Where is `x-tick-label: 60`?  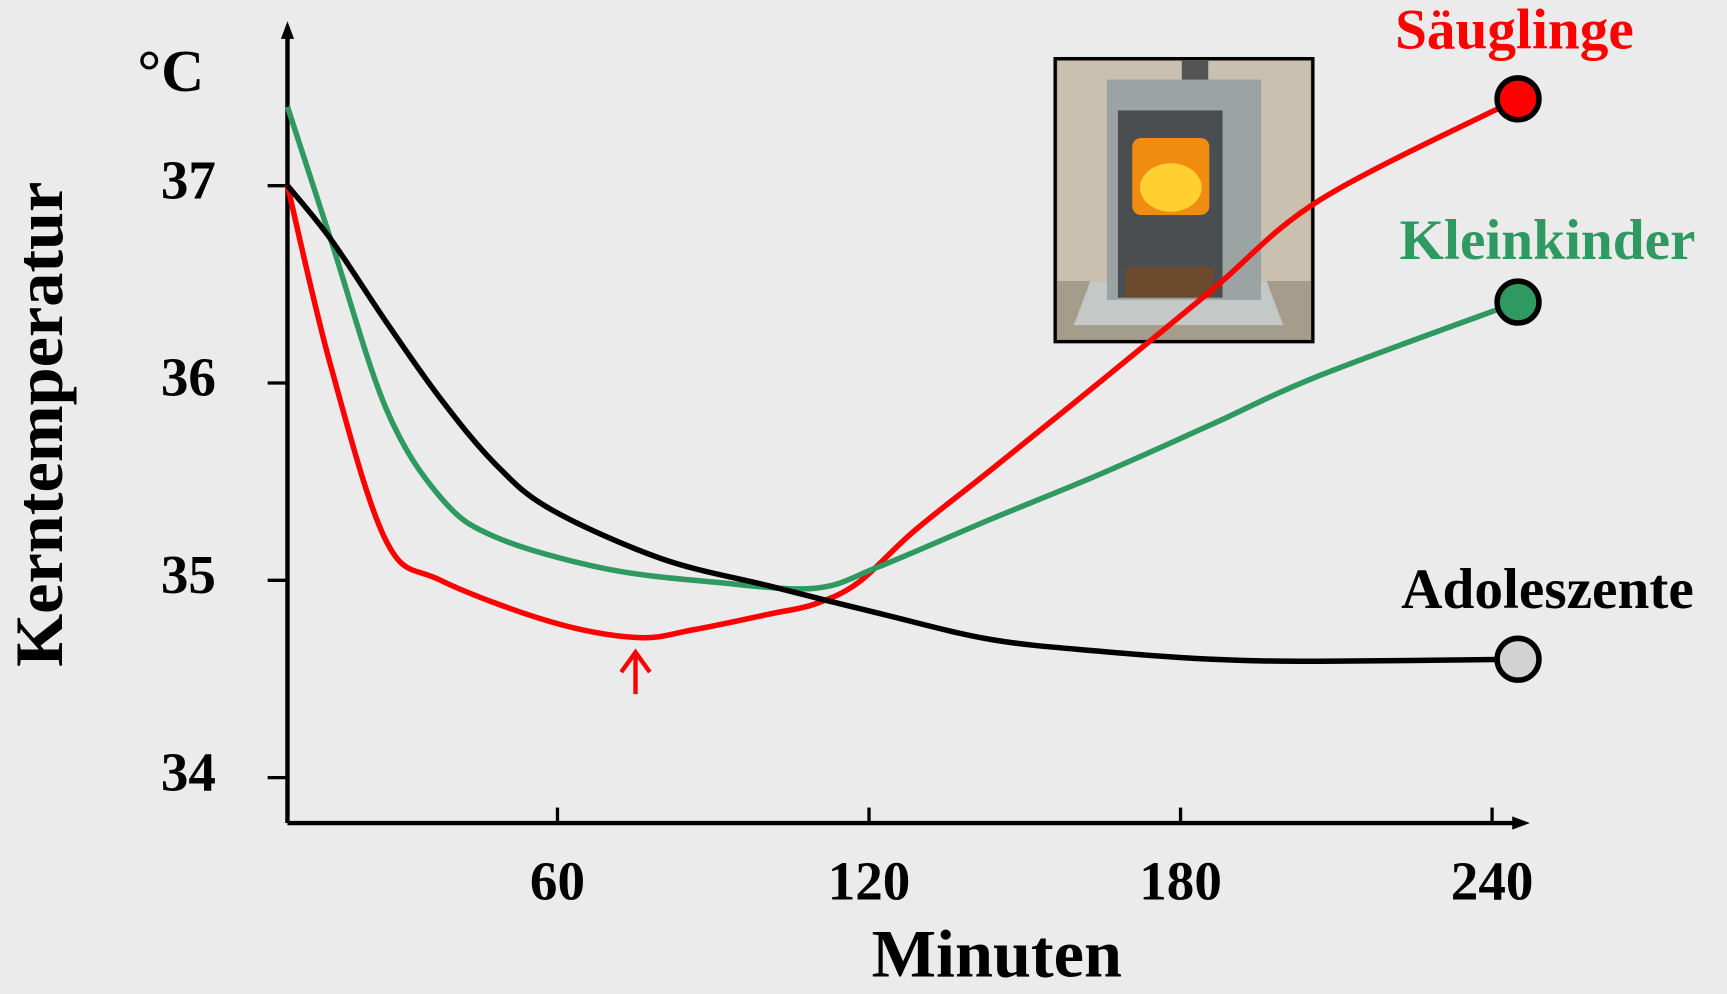 x-tick-label: 60 is located at coordinates (557, 881).